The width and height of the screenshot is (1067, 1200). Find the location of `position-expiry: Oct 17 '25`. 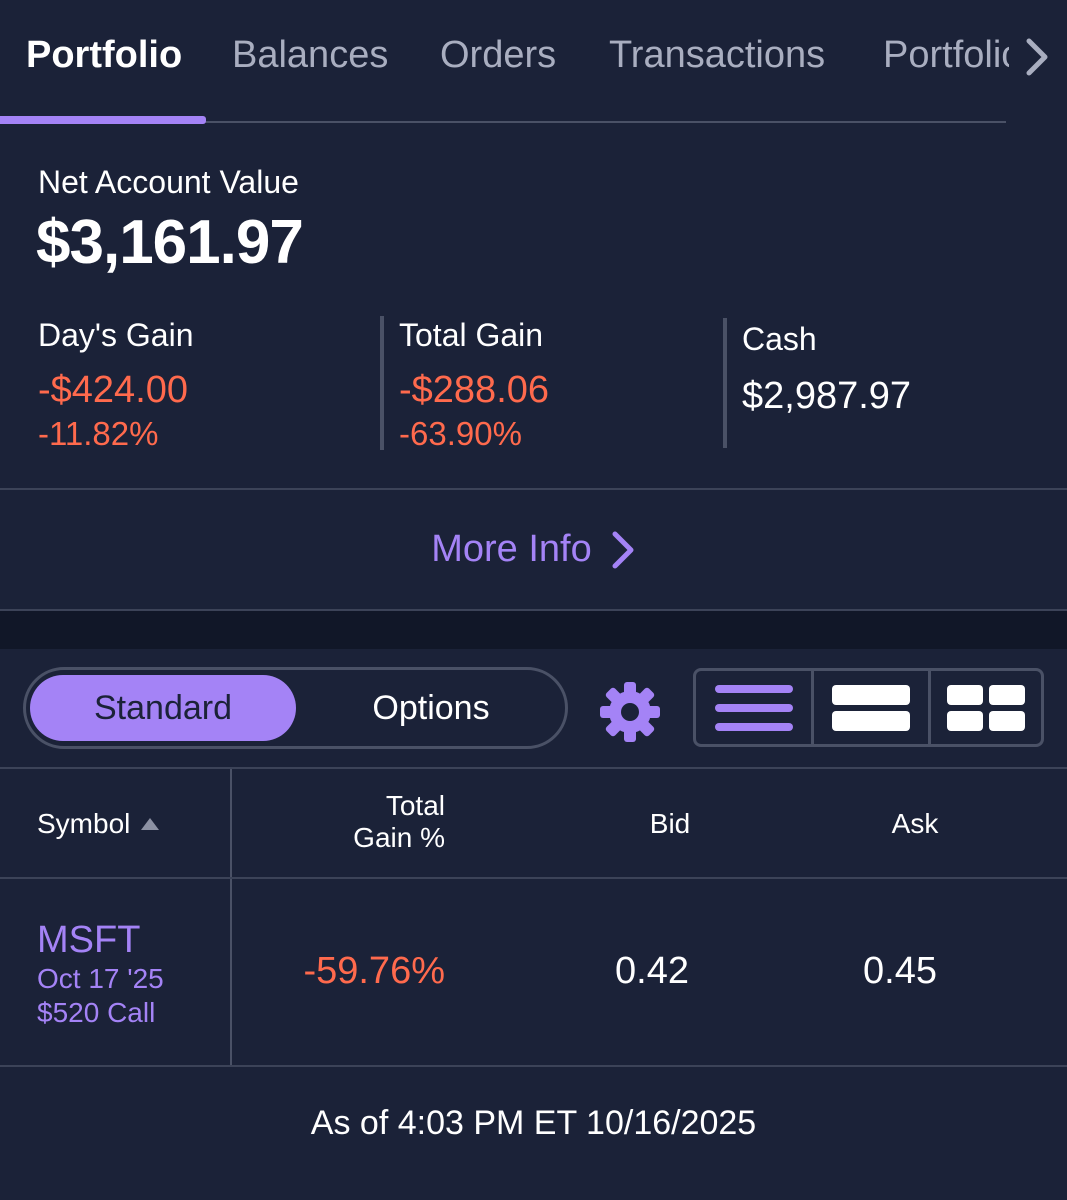

position-expiry: Oct 17 '25 is located at coordinates (100, 978).